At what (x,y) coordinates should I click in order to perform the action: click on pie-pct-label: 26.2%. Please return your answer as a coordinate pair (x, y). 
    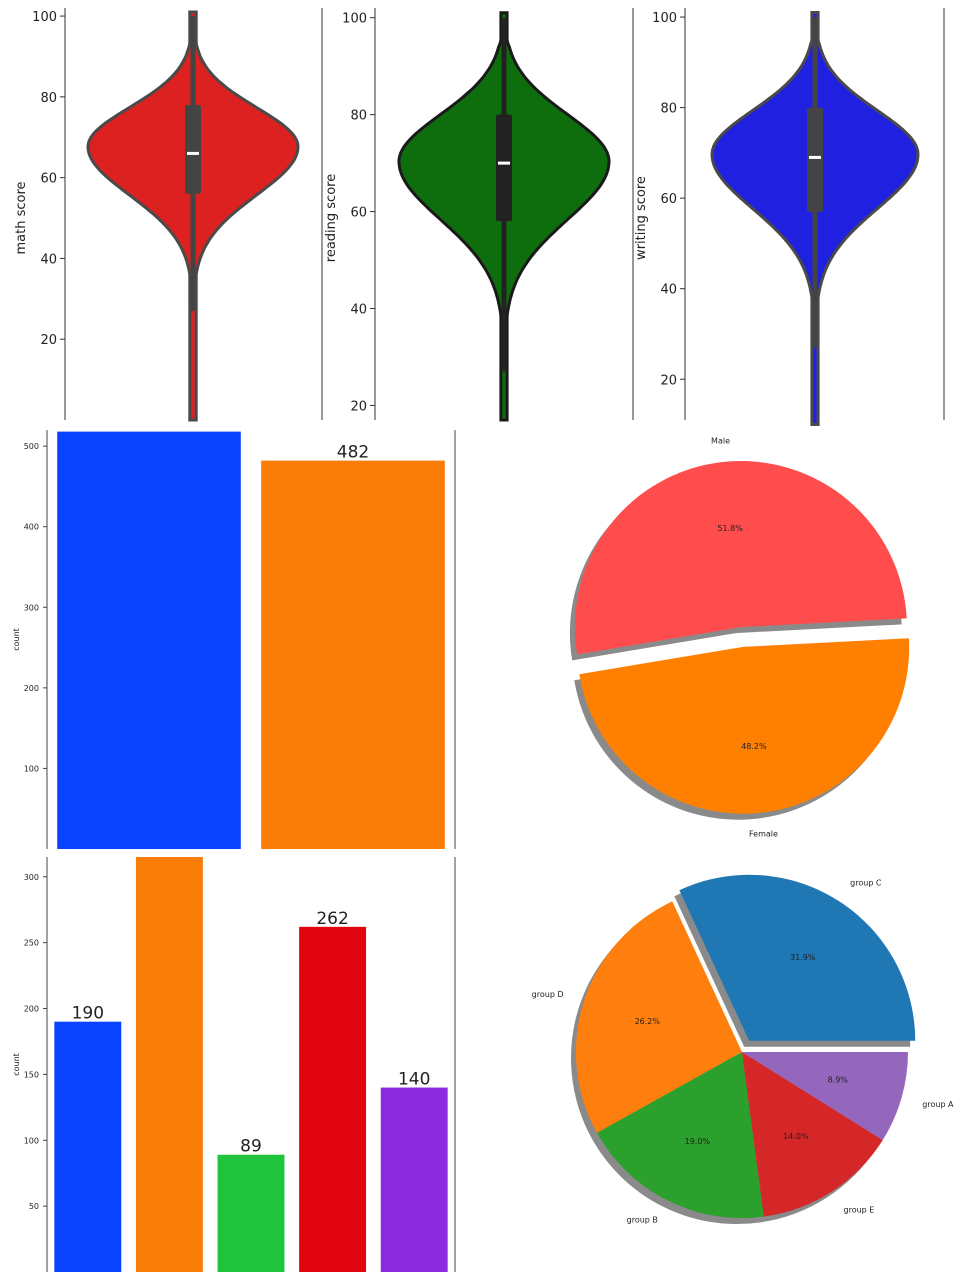
    Looking at the image, I should click on (648, 1021).